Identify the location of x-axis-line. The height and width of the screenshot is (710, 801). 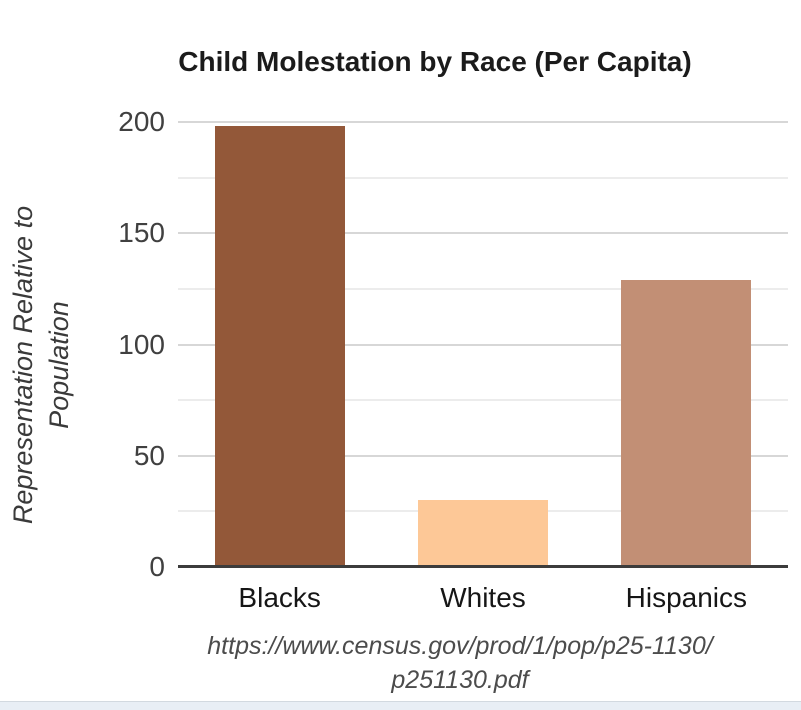
(483, 566).